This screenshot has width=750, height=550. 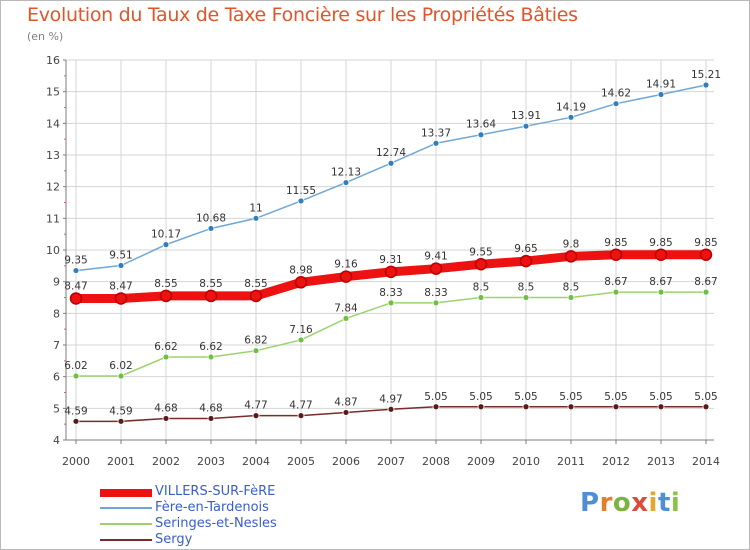 What do you see at coordinates (706, 75) in the screenshot?
I see `data-label: 15.21` at bounding box center [706, 75].